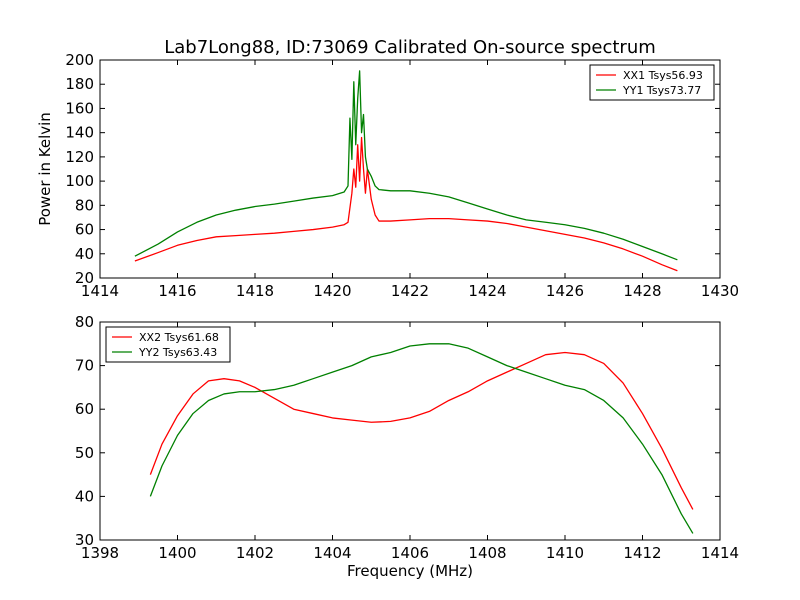  I want to click on y-tick-label: 180, so click(79, 84).